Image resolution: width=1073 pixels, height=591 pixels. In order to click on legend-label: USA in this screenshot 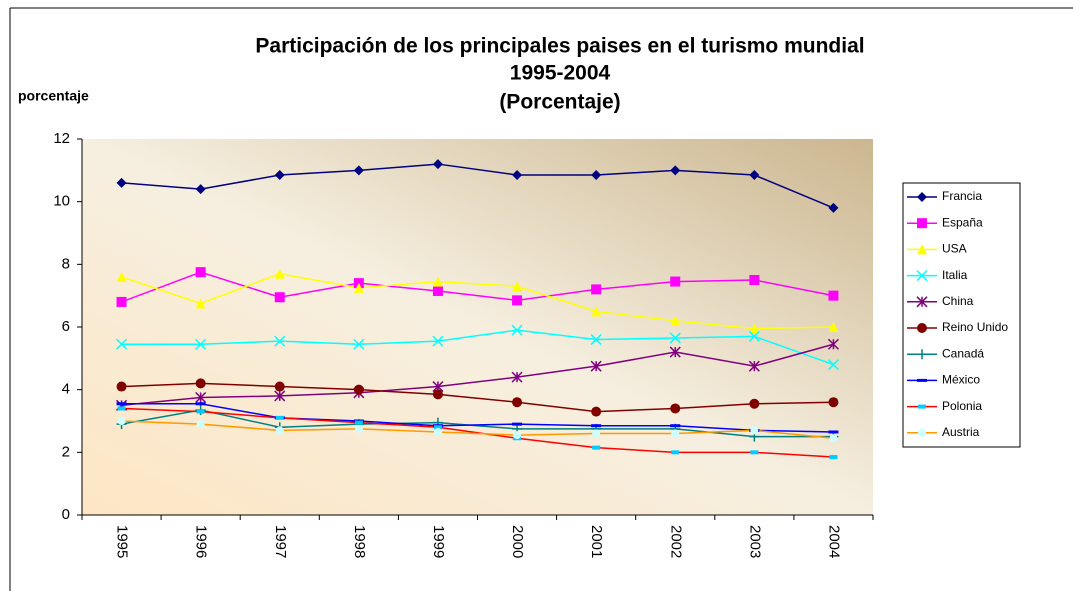, I will do `click(954, 249)`.